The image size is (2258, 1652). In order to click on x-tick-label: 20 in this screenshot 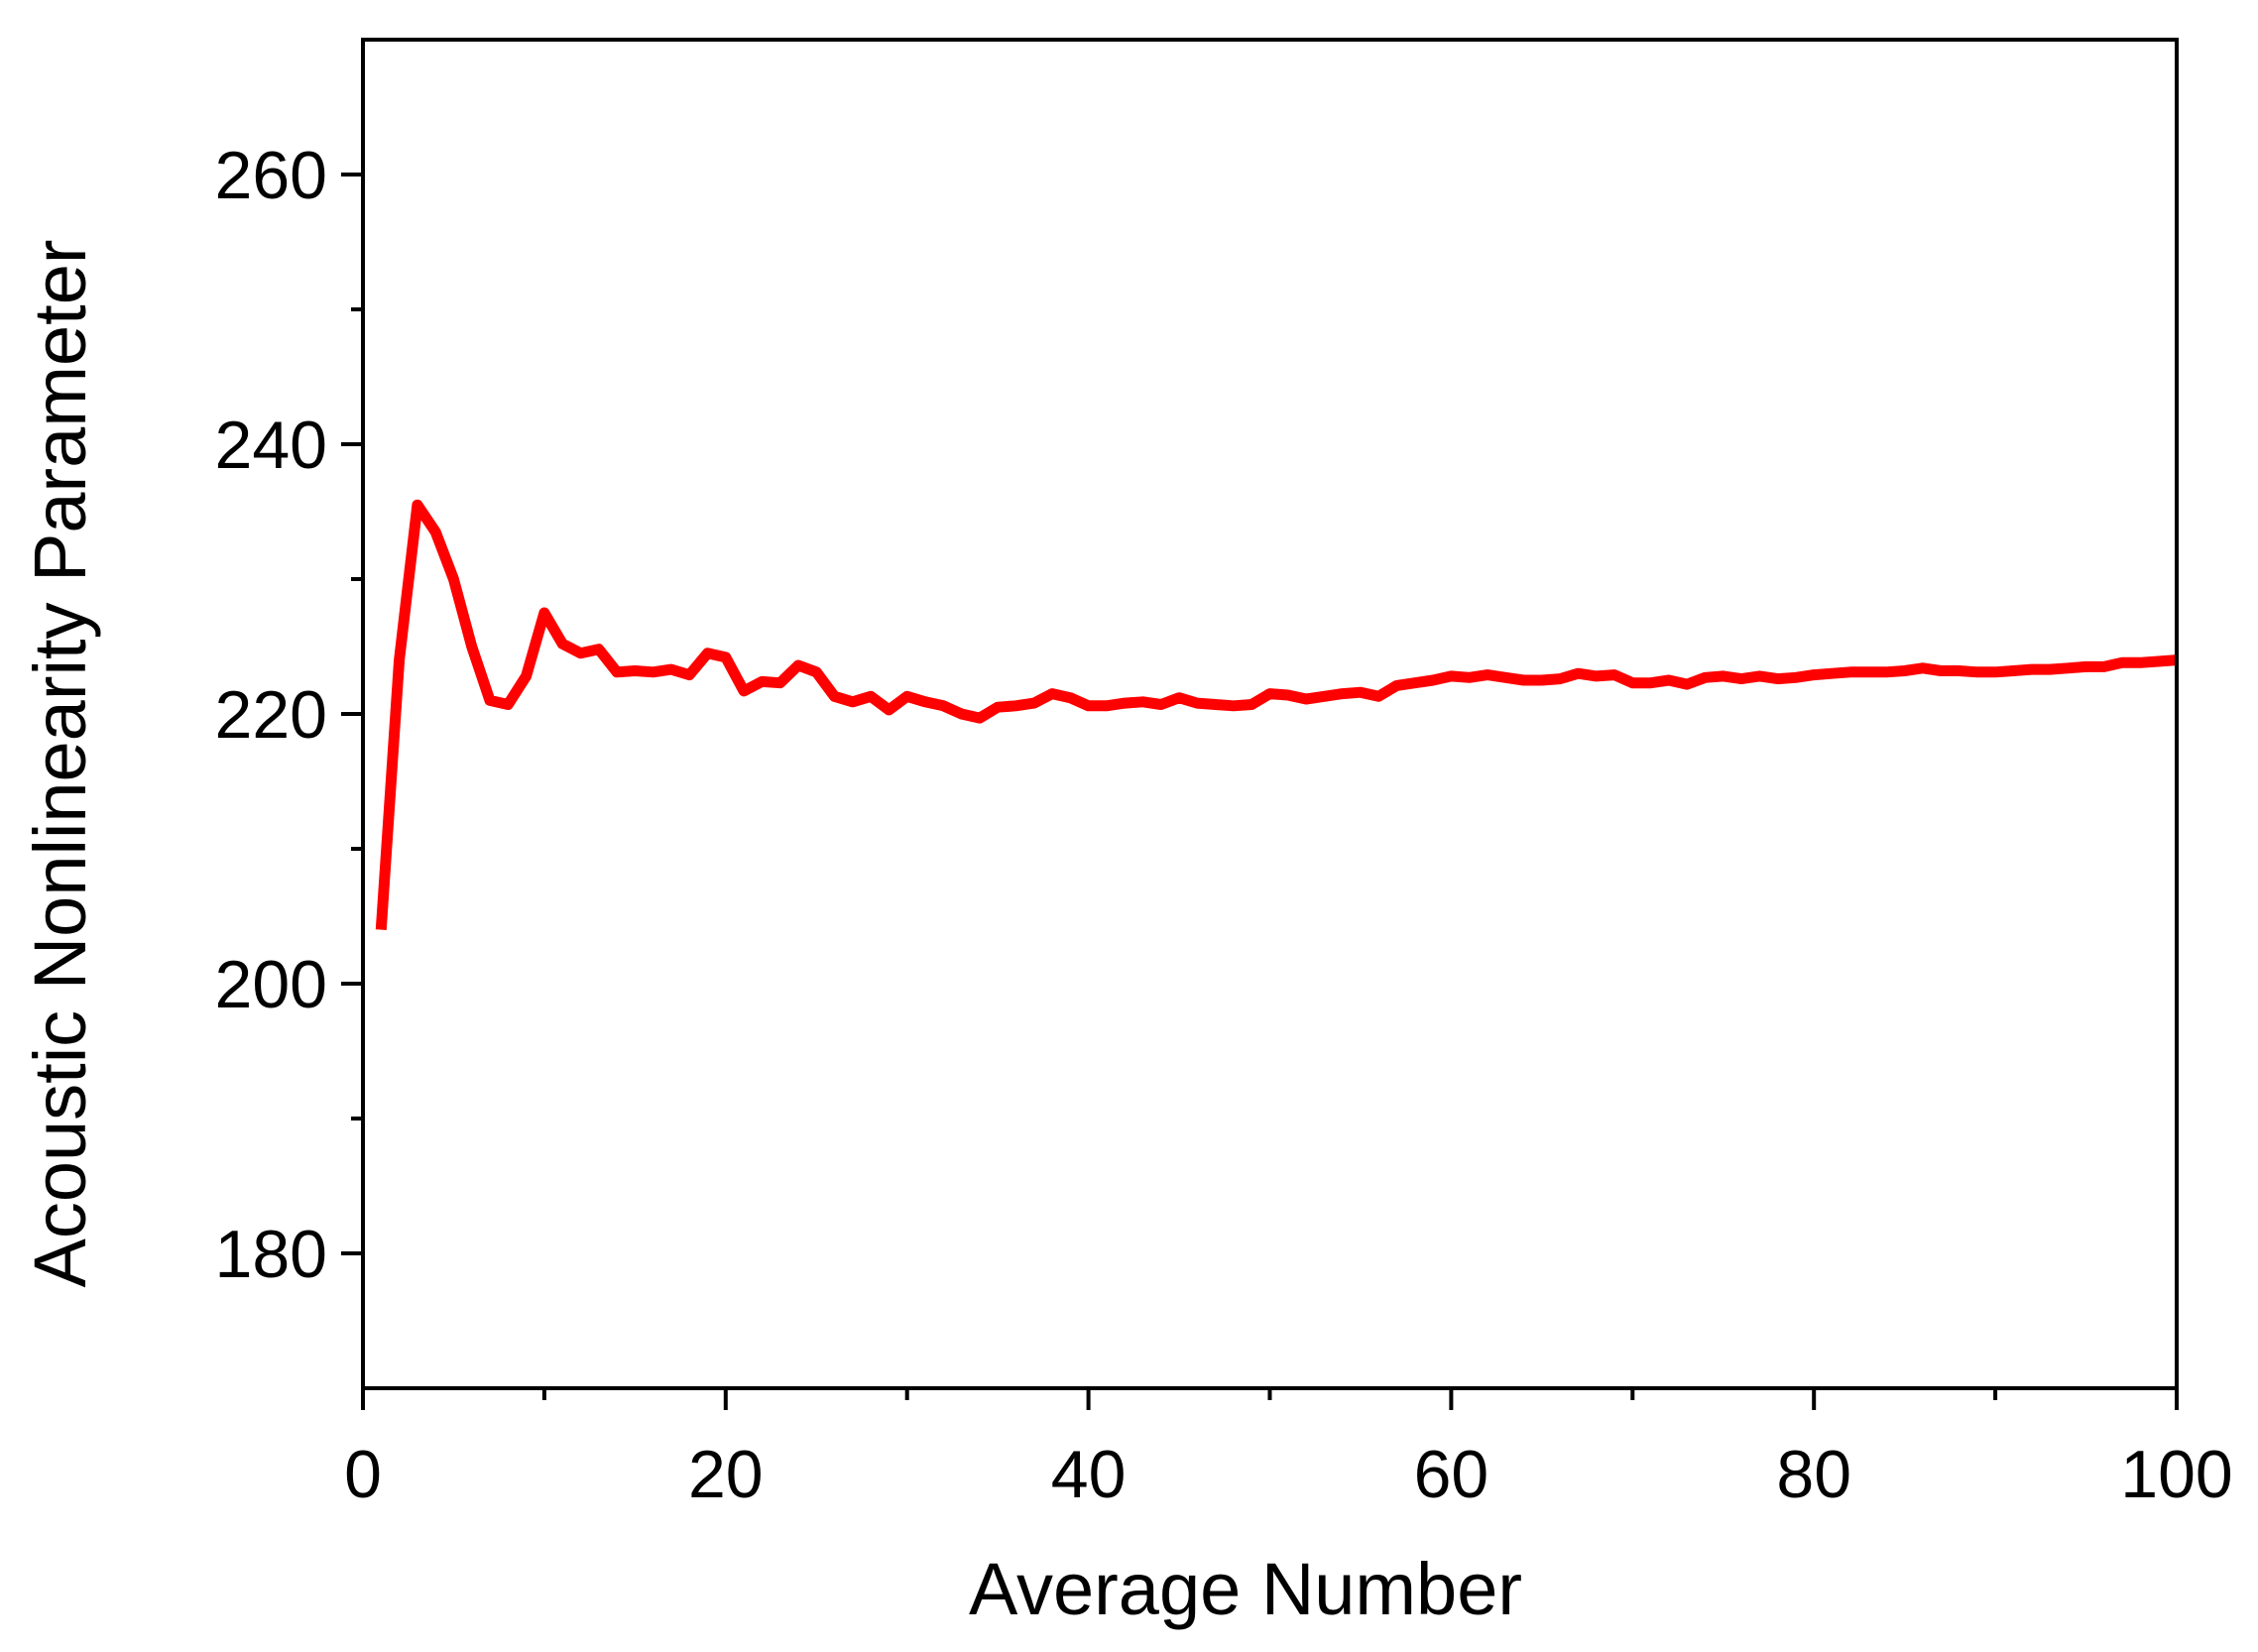, I will do `click(726, 1474)`.